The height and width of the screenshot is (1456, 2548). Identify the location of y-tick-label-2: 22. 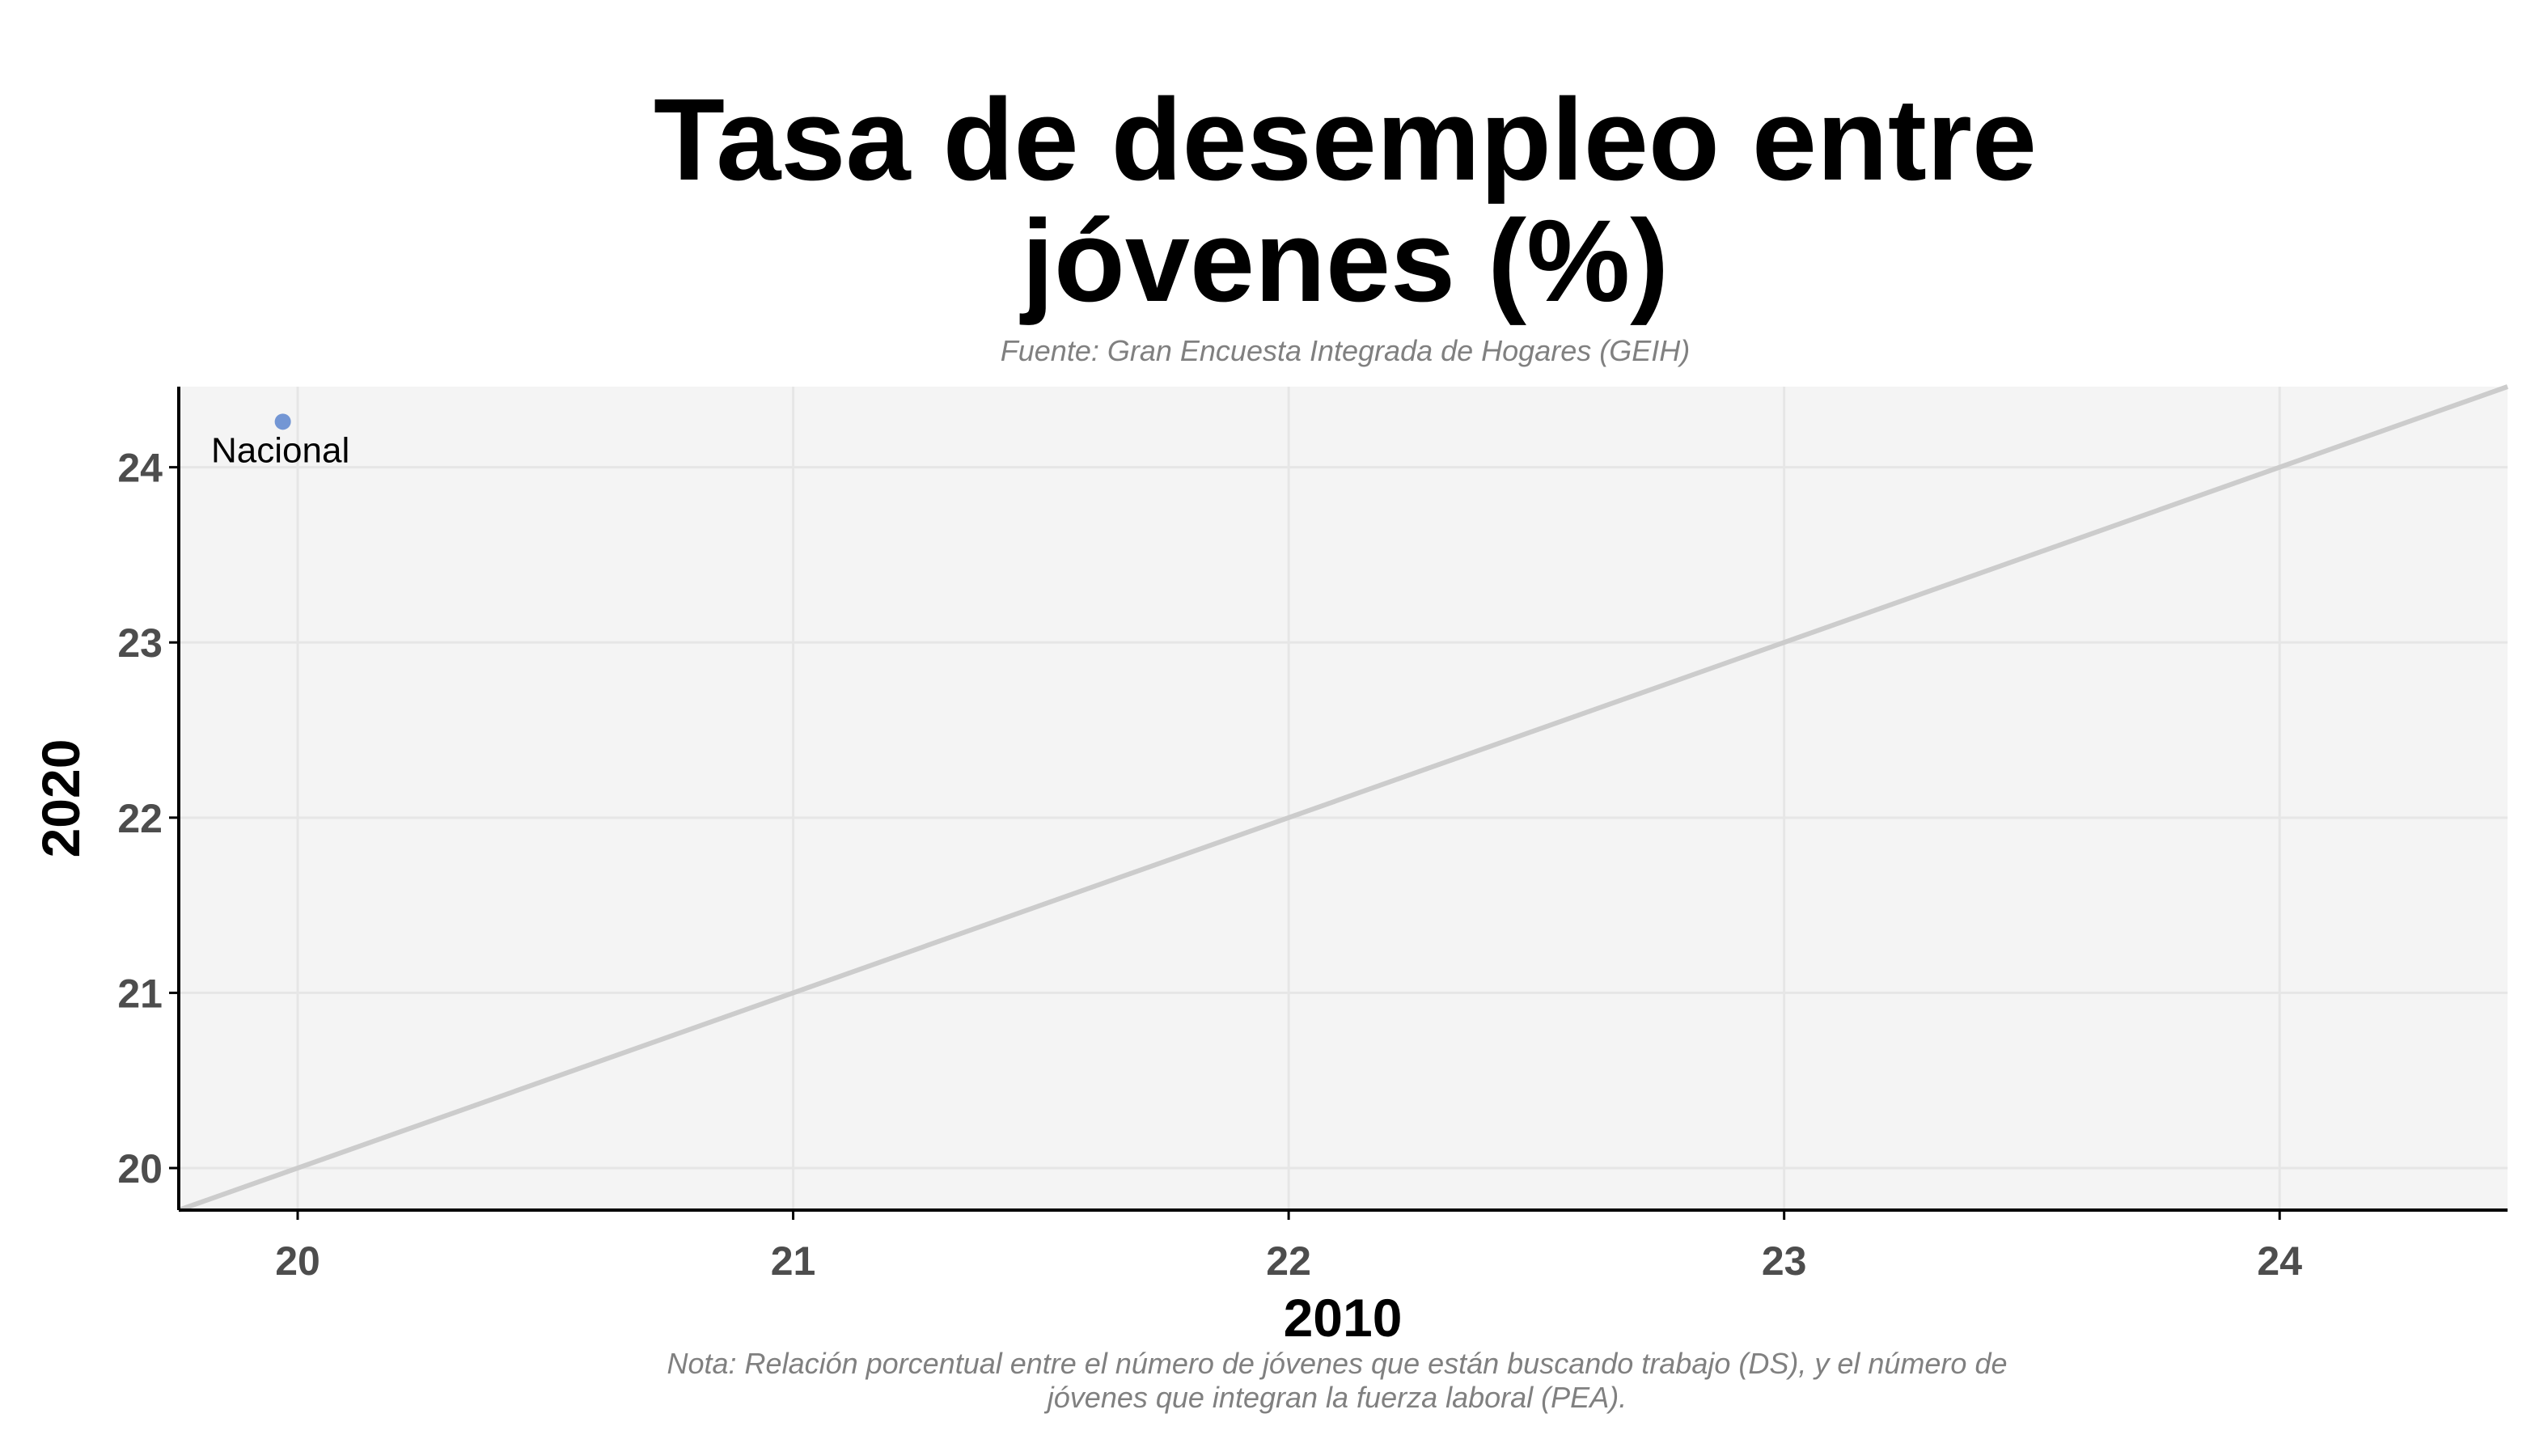
(140, 818).